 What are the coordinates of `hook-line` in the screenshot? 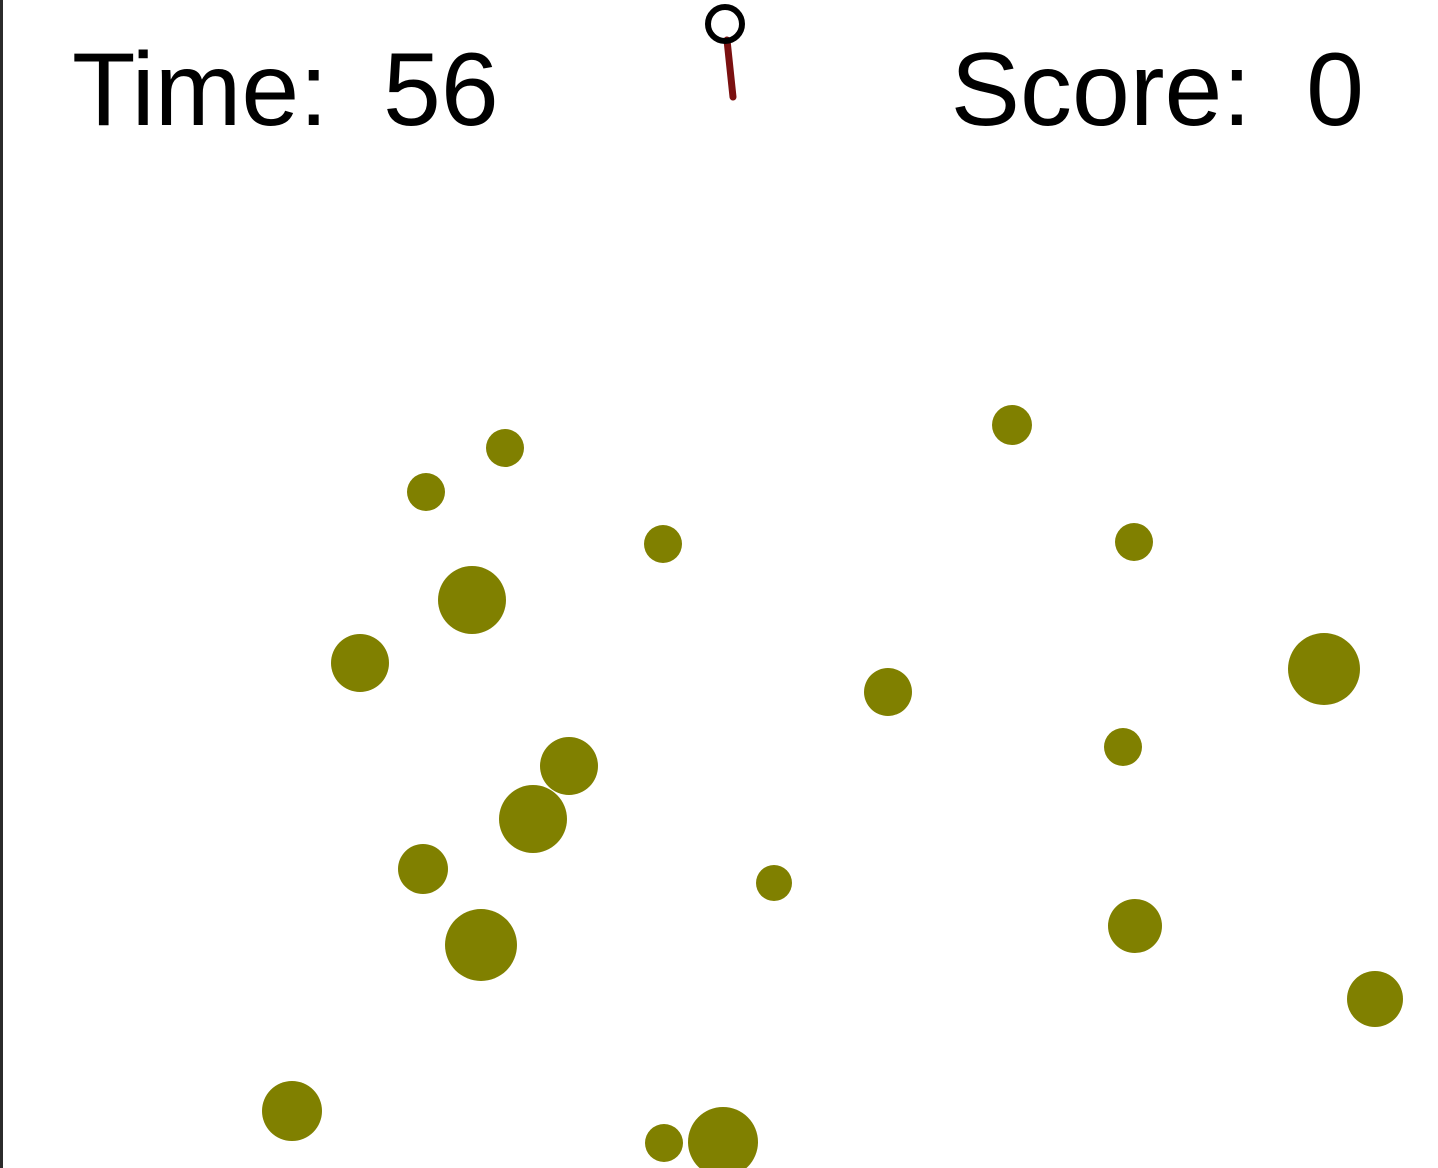 It's located at (730, 68).